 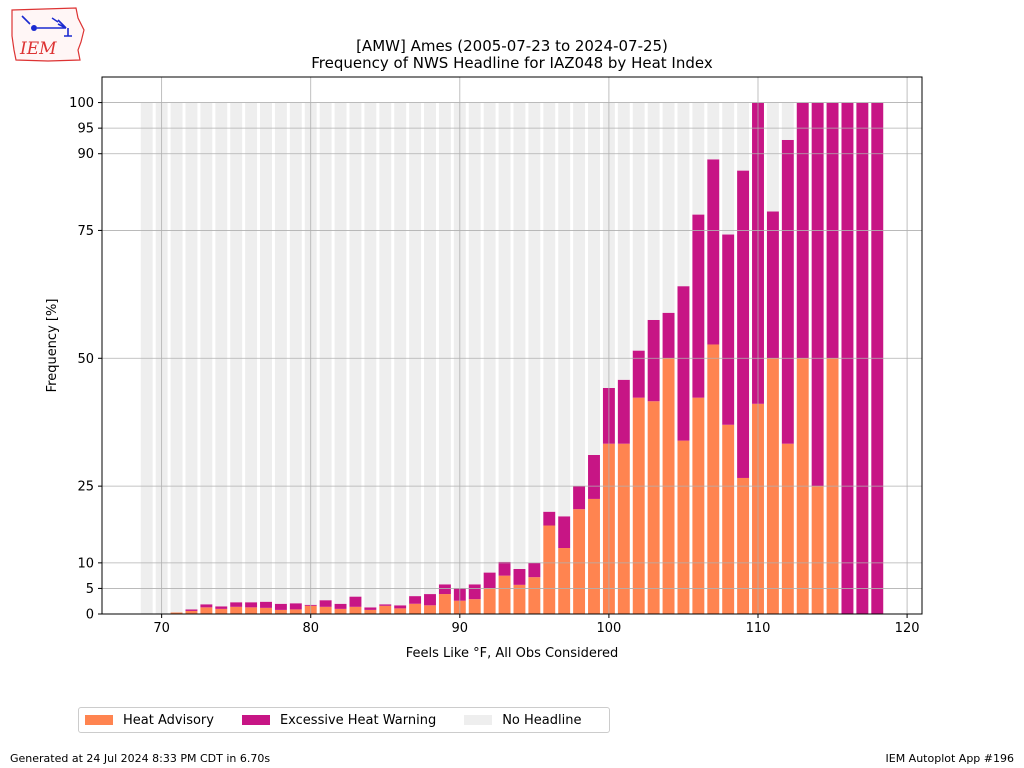 I want to click on chart-title: [AMW] Ames (2005-07-23 to 2024-07-25), so click(x=512, y=46).